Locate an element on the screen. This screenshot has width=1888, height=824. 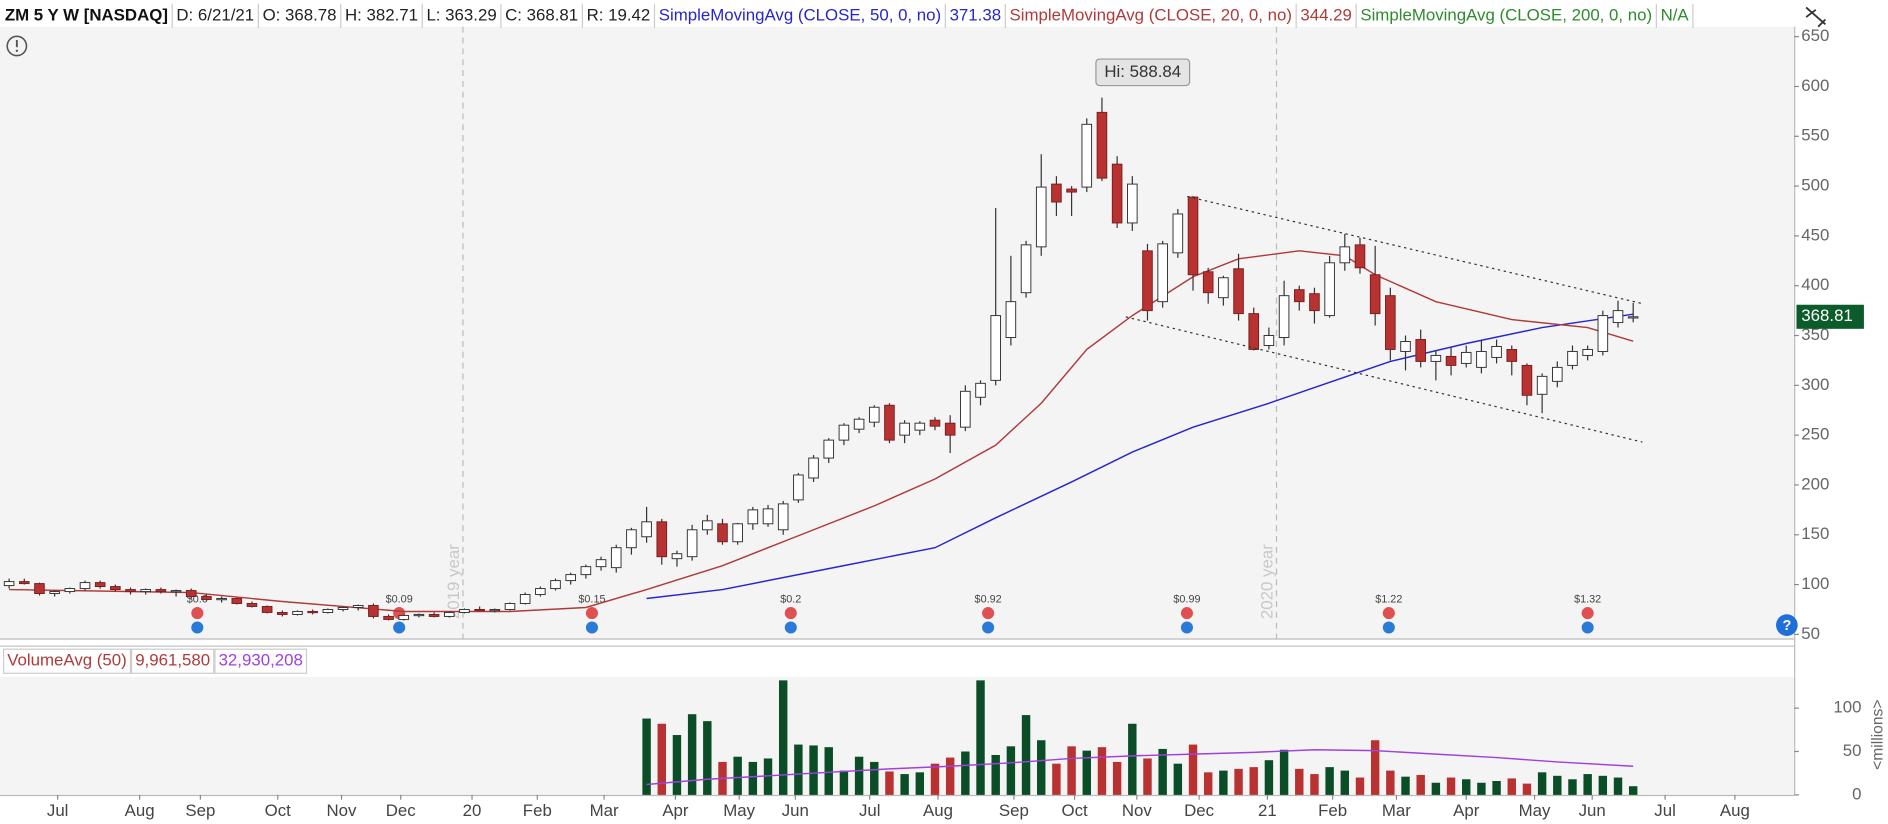
x-tick-label: Jul is located at coordinates (58, 810).